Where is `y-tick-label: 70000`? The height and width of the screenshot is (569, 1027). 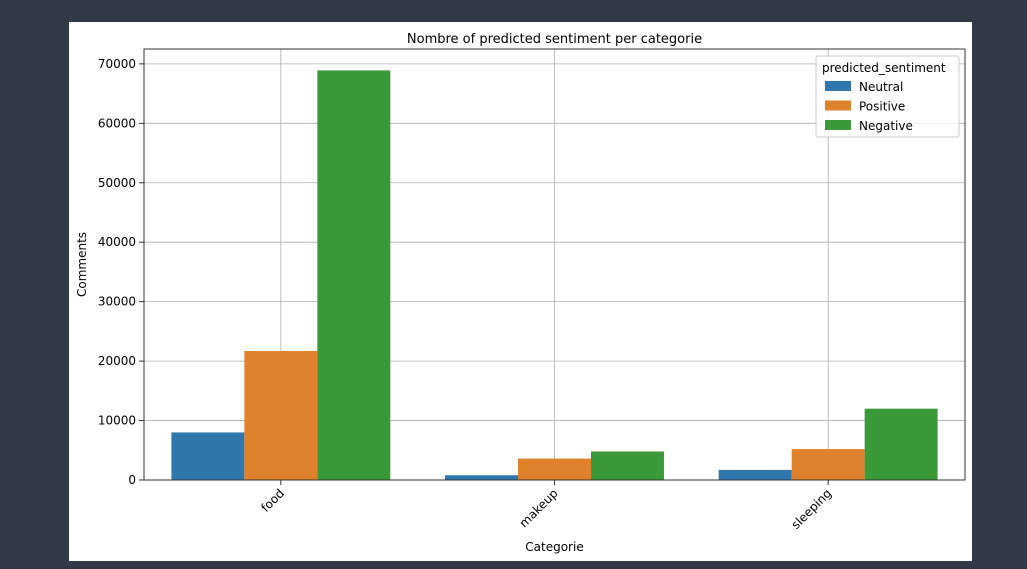 y-tick-label: 70000 is located at coordinates (117, 64).